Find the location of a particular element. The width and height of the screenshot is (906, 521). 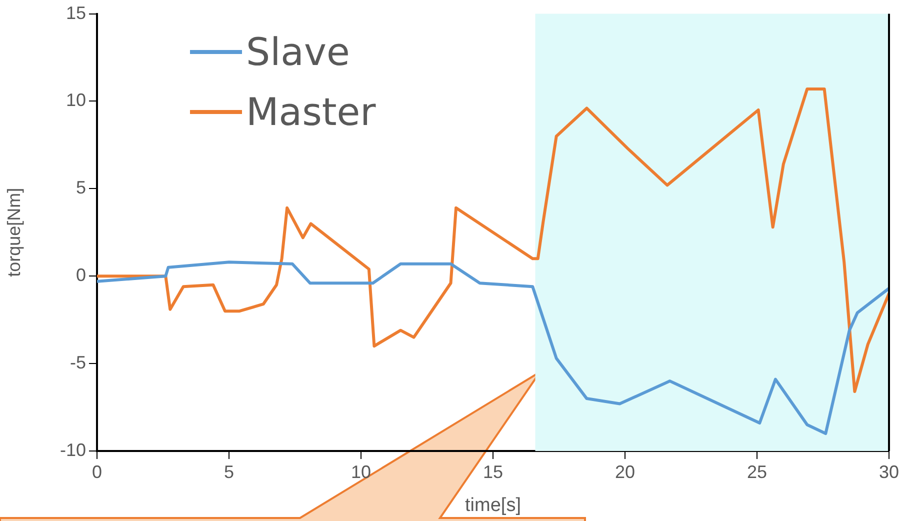

x-tick-label: 30 is located at coordinates (889, 472).